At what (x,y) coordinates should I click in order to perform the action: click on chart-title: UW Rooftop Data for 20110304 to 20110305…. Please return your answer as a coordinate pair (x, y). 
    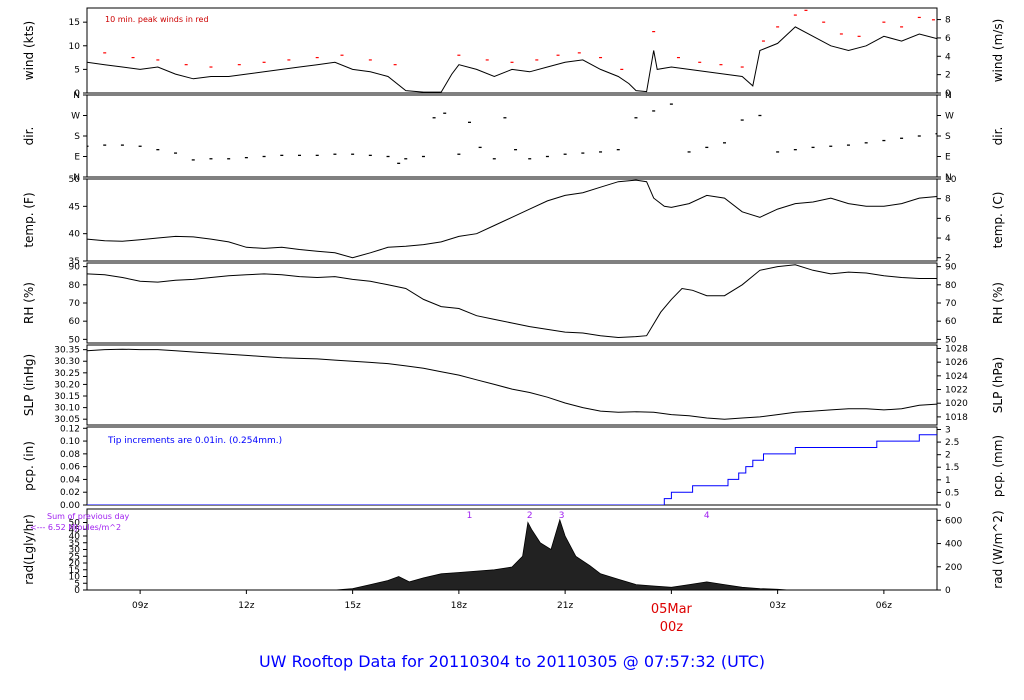
    Looking at the image, I should click on (512, 661).